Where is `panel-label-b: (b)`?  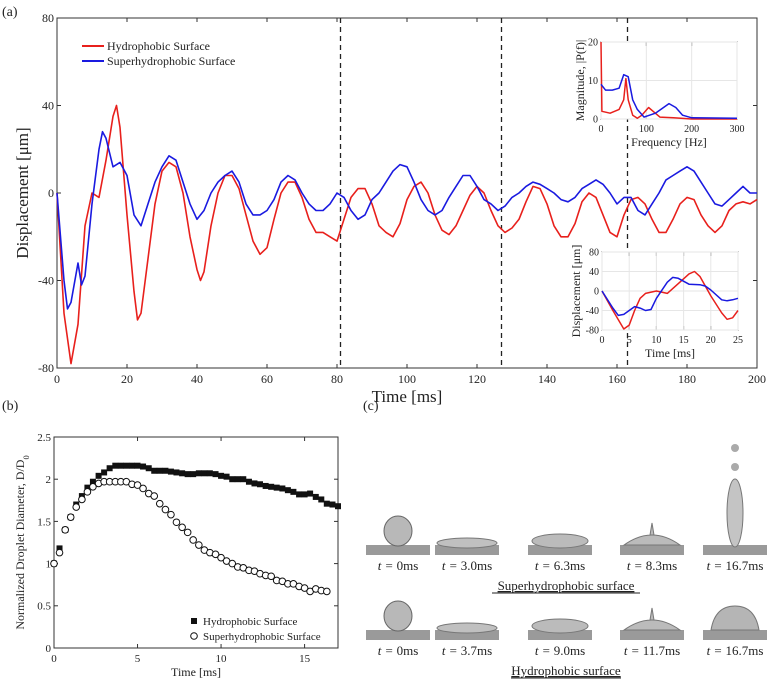
panel-label-b: (b) is located at coordinates (10, 406).